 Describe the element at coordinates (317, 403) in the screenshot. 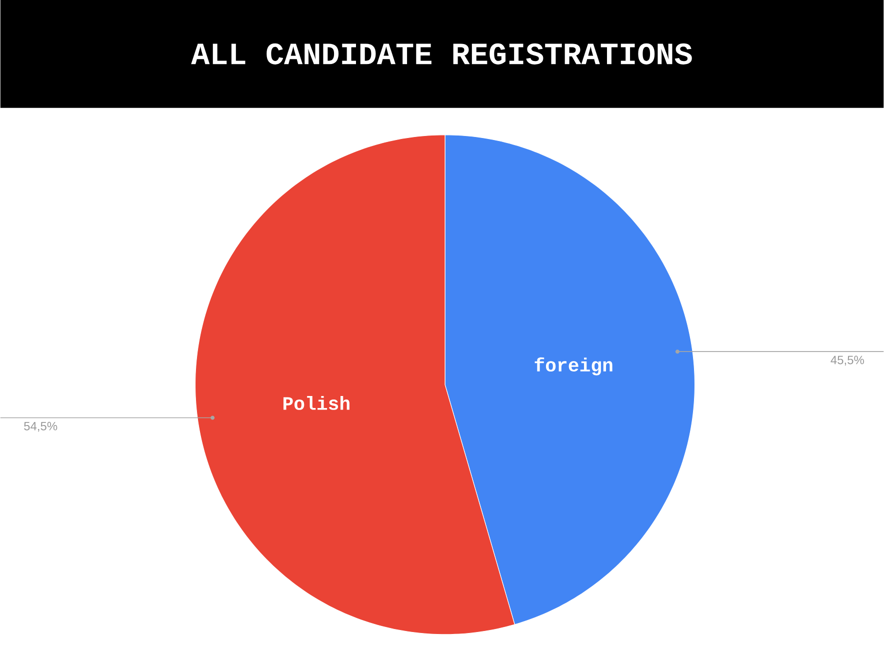

I see `slice-label: Polish` at that location.